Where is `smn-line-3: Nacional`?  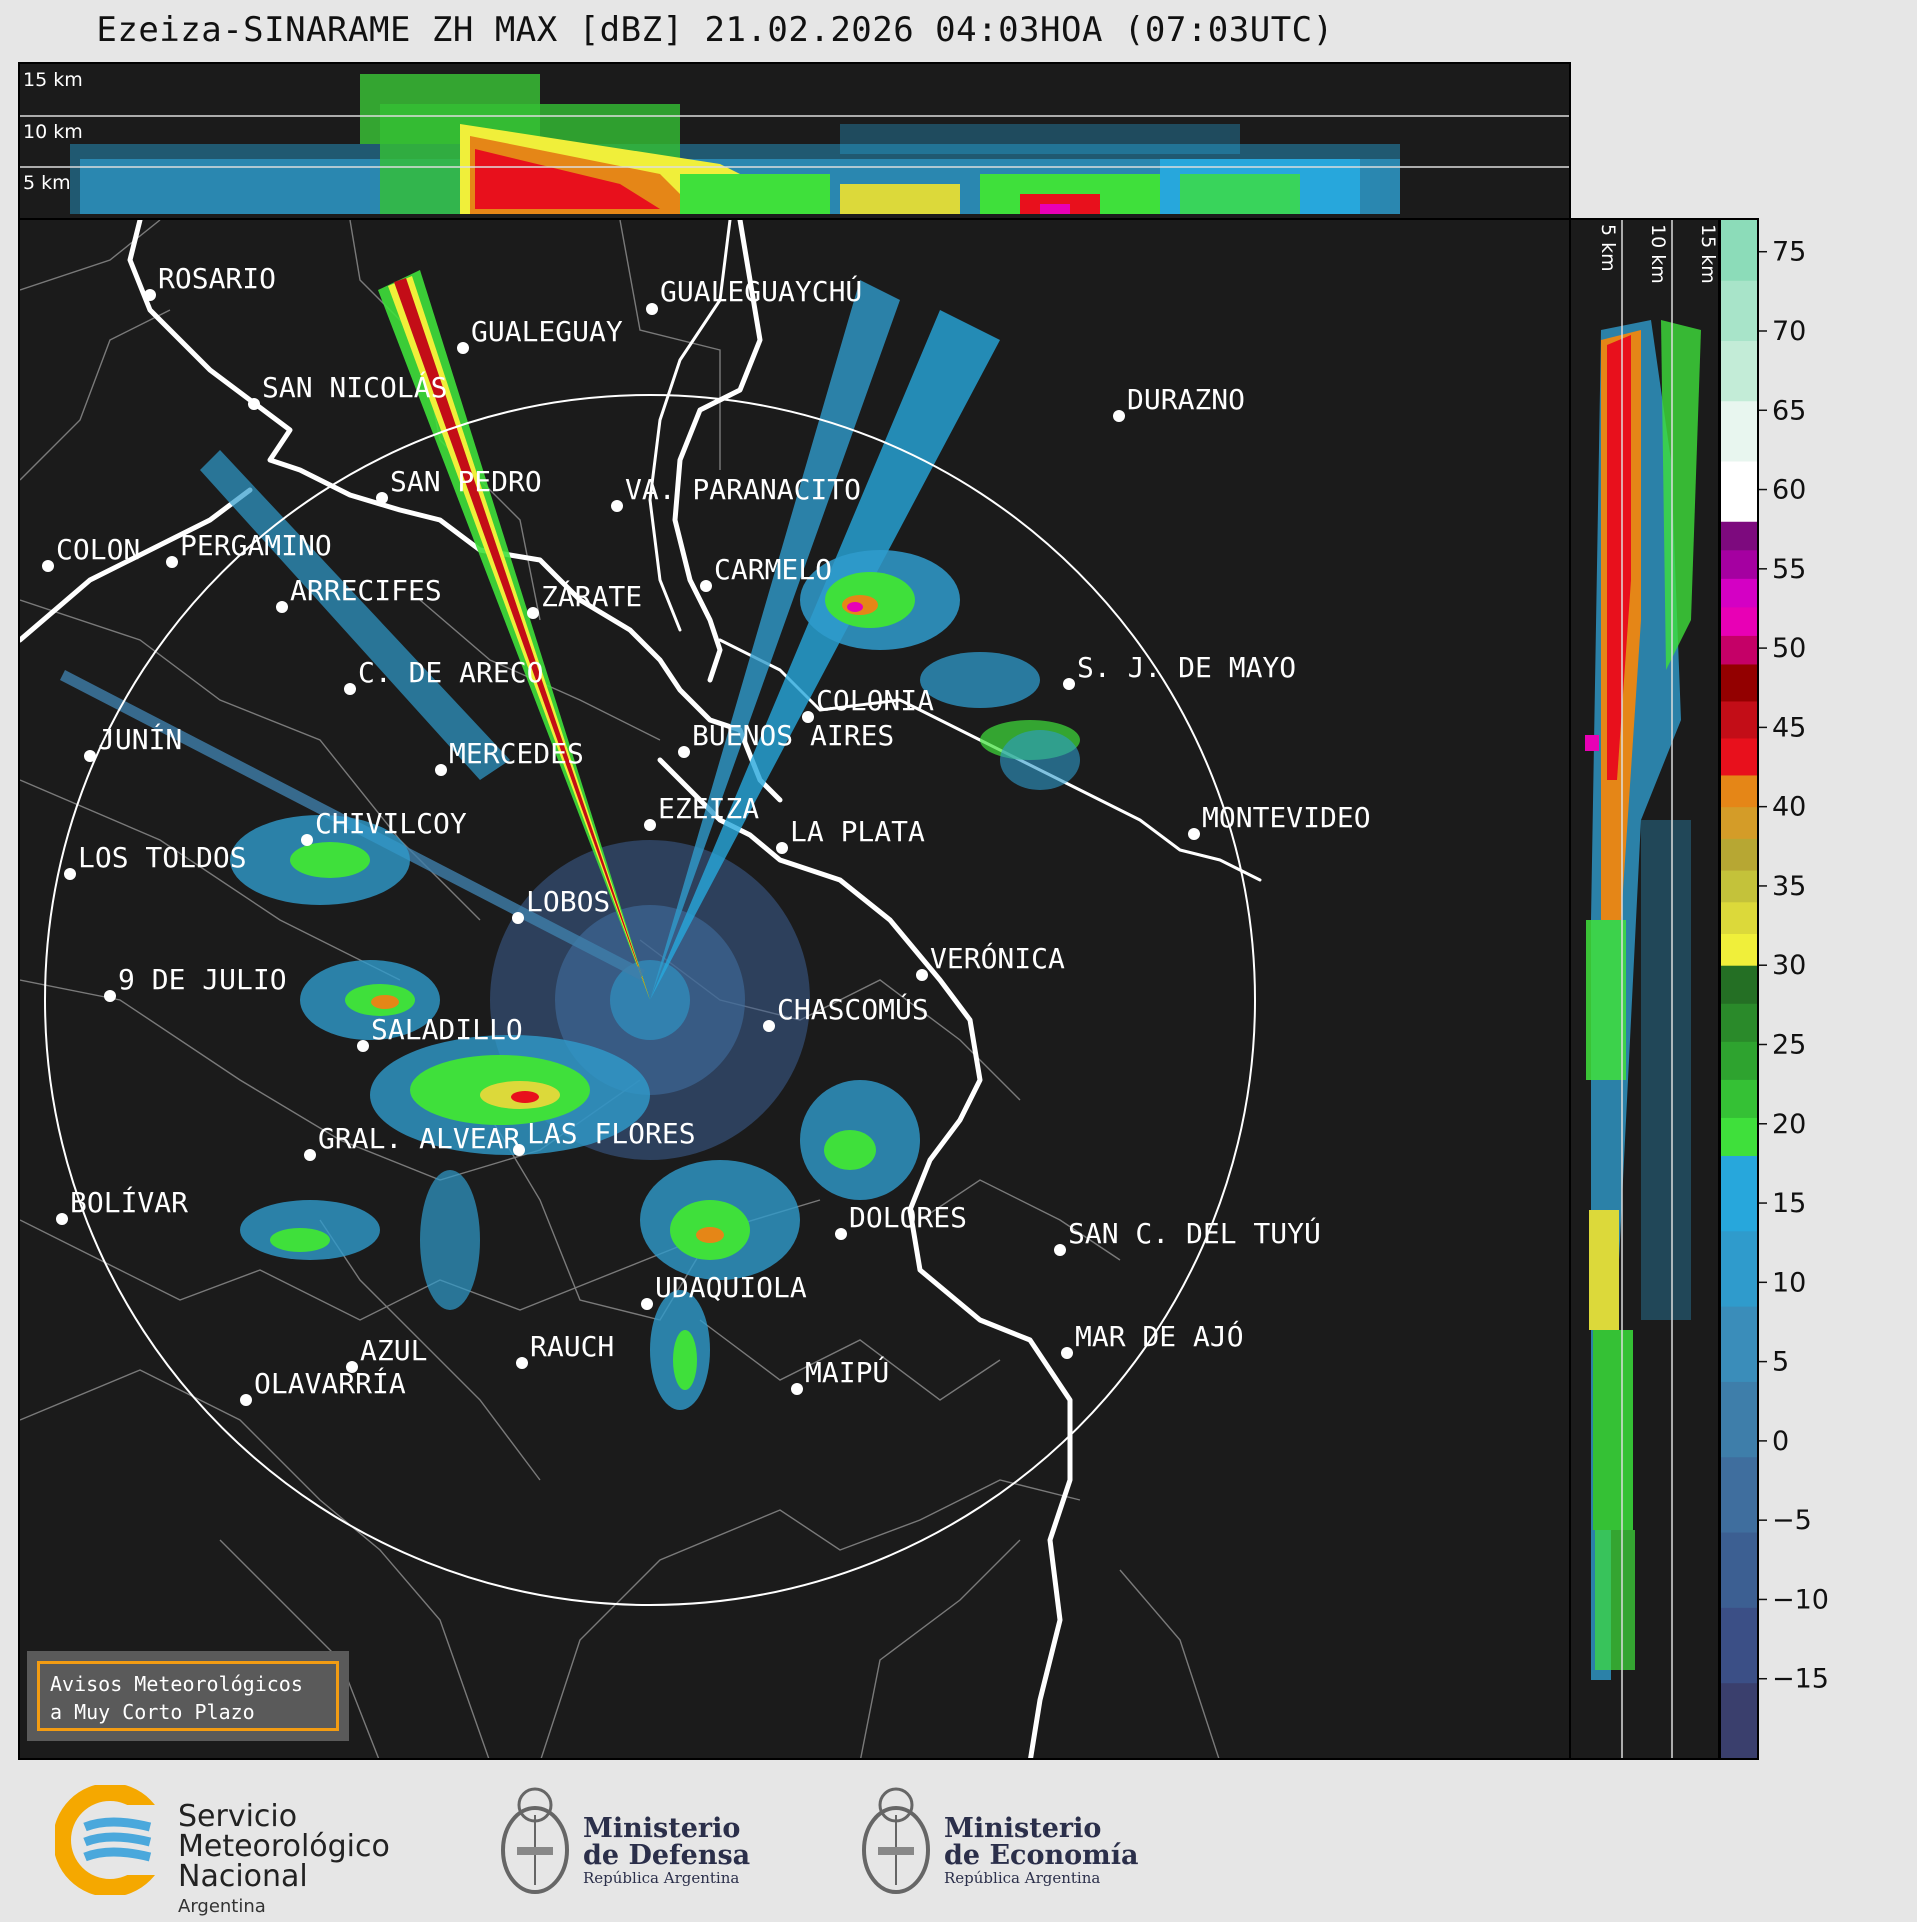 smn-line-3: Nacional is located at coordinates (243, 1876).